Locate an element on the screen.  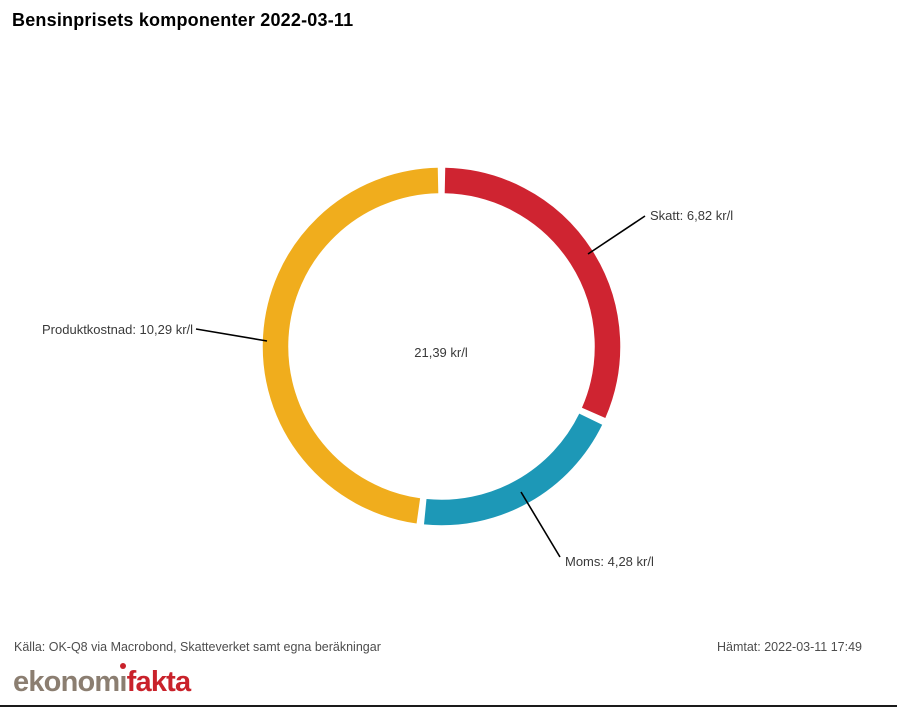
slice-label-moms: Moms: 4,28 kr/l is located at coordinates (609, 561).